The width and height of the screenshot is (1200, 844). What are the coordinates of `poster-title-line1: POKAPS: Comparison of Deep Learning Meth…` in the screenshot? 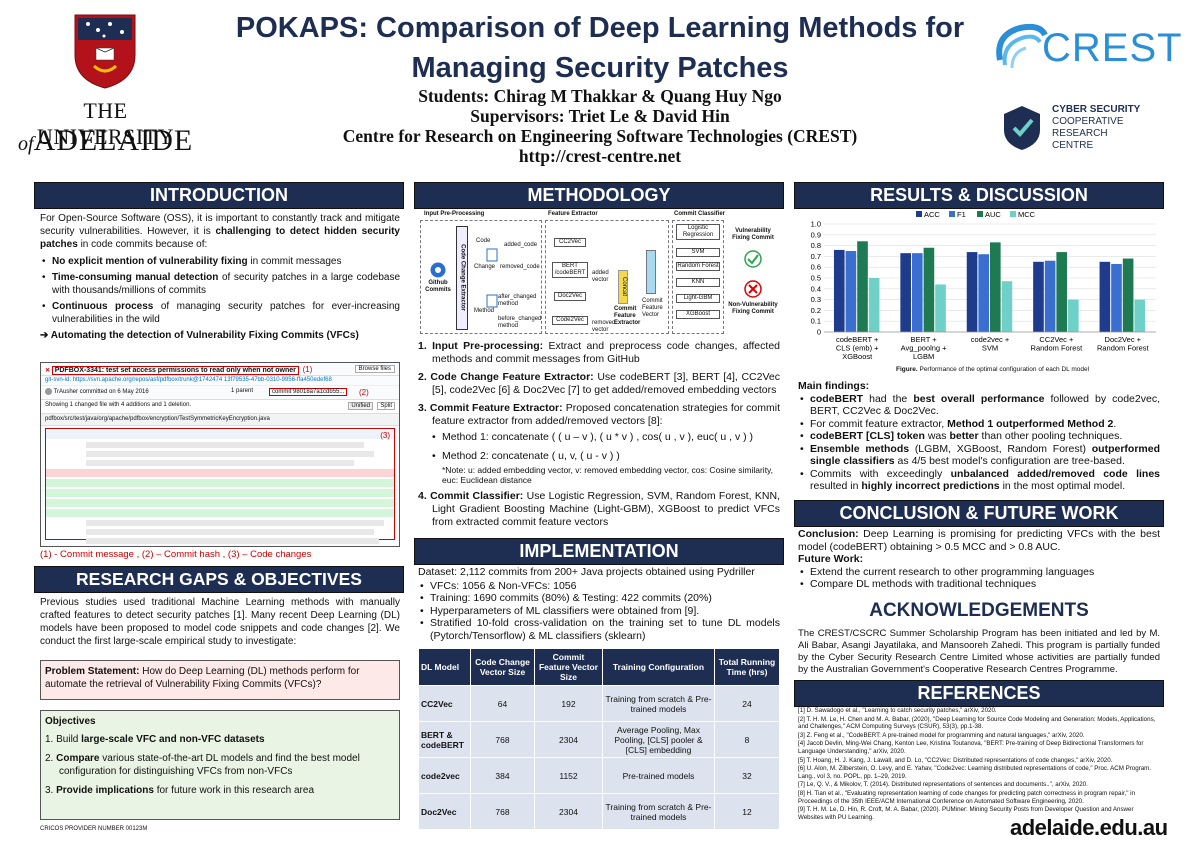 It's located at (600, 28).